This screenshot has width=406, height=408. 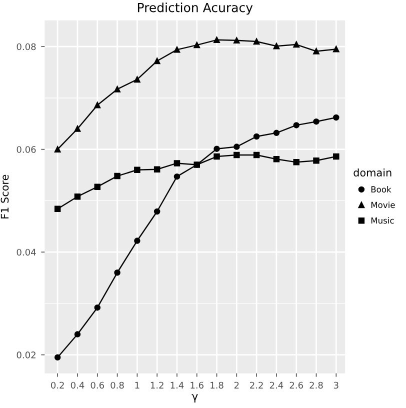 What do you see at coordinates (197, 385) in the screenshot?
I see `x-tick-label: 1.6` at bounding box center [197, 385].